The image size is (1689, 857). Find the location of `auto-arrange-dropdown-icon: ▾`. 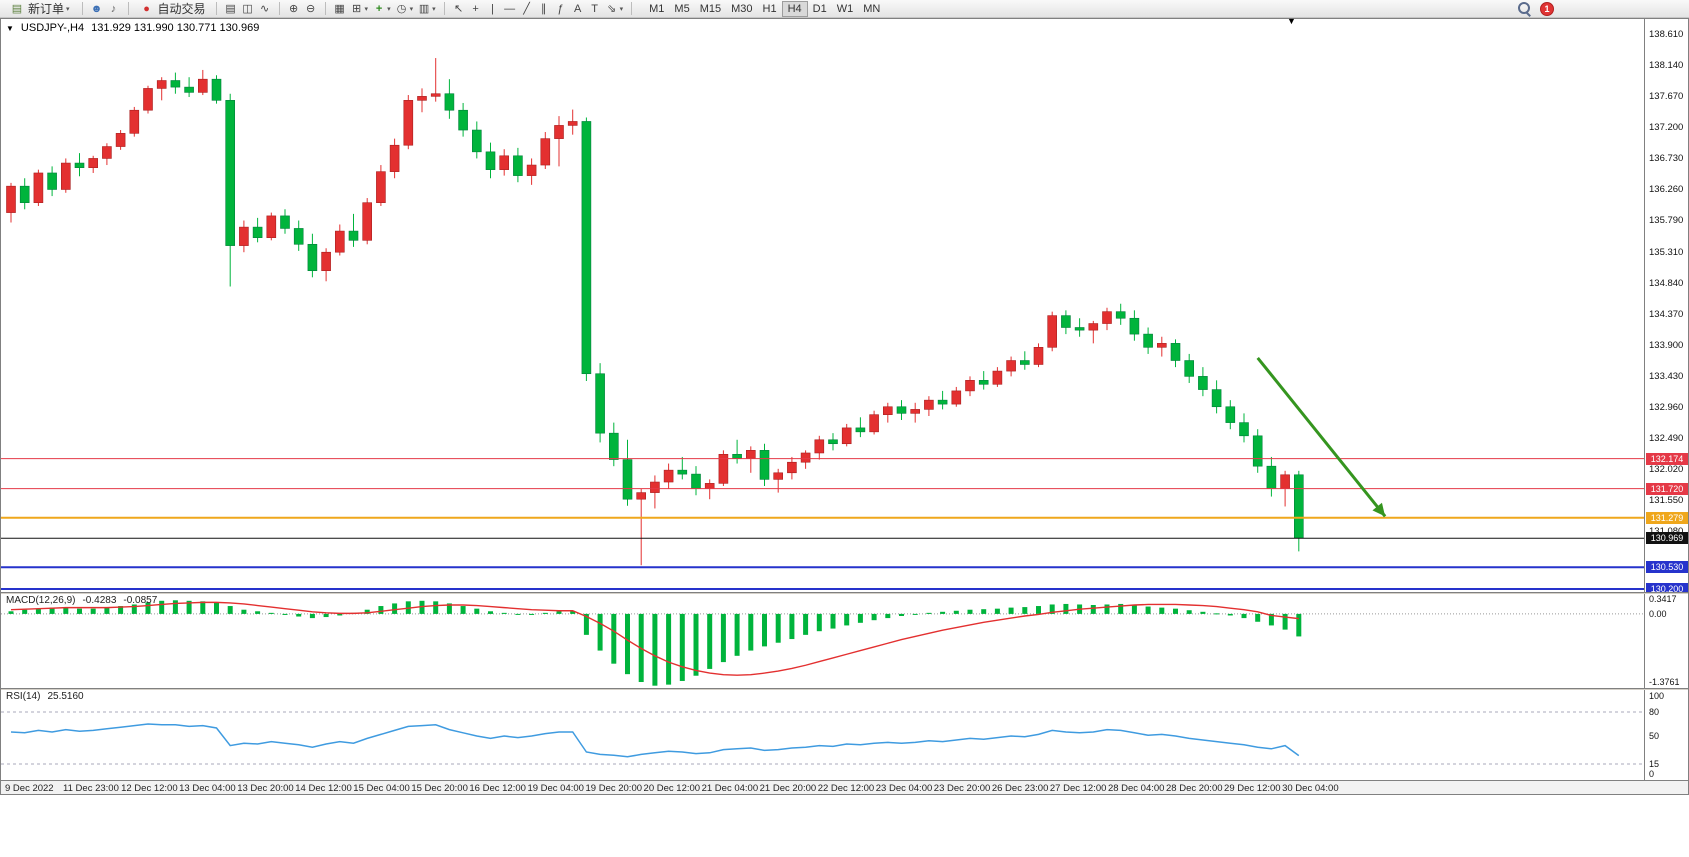

auto-arrange-dropdown-icon: ▾ is located at coordinates (366, 9).